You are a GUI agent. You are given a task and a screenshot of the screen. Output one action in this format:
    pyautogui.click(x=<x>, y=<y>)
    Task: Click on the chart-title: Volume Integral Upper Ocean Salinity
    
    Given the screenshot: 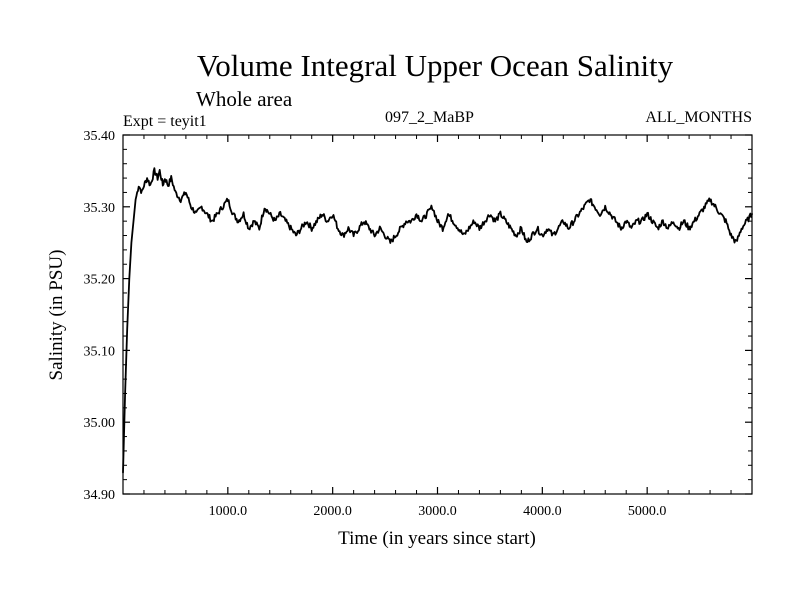 What is the action you would take?
    pyautogui.click(x=435, y=65)
    